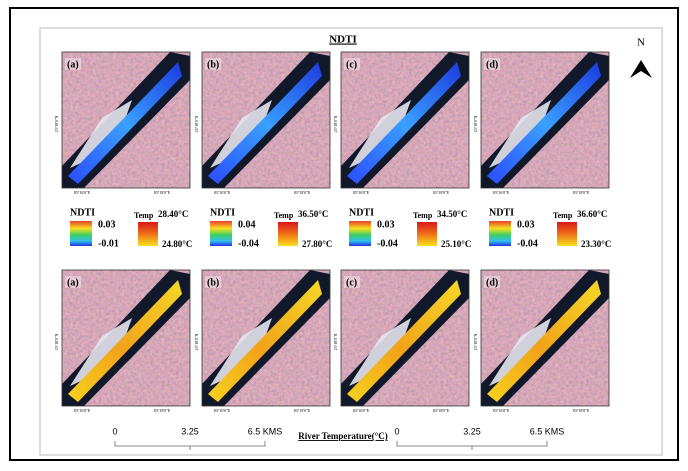 The image size is (688, 471). What do you see at coordinates (456, 244) in the screenshot?
I see `temp-min: 25.10°C` at bounding box center [456, 244].